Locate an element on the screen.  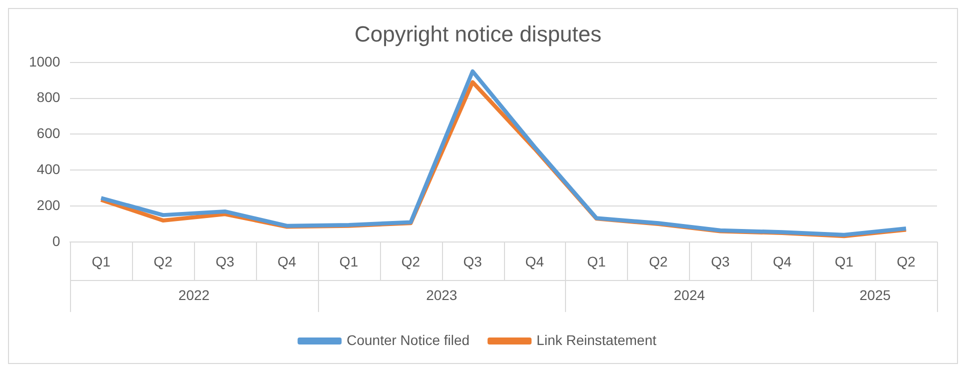
y-tick-label: 200 is located at coordinates (48, 204).